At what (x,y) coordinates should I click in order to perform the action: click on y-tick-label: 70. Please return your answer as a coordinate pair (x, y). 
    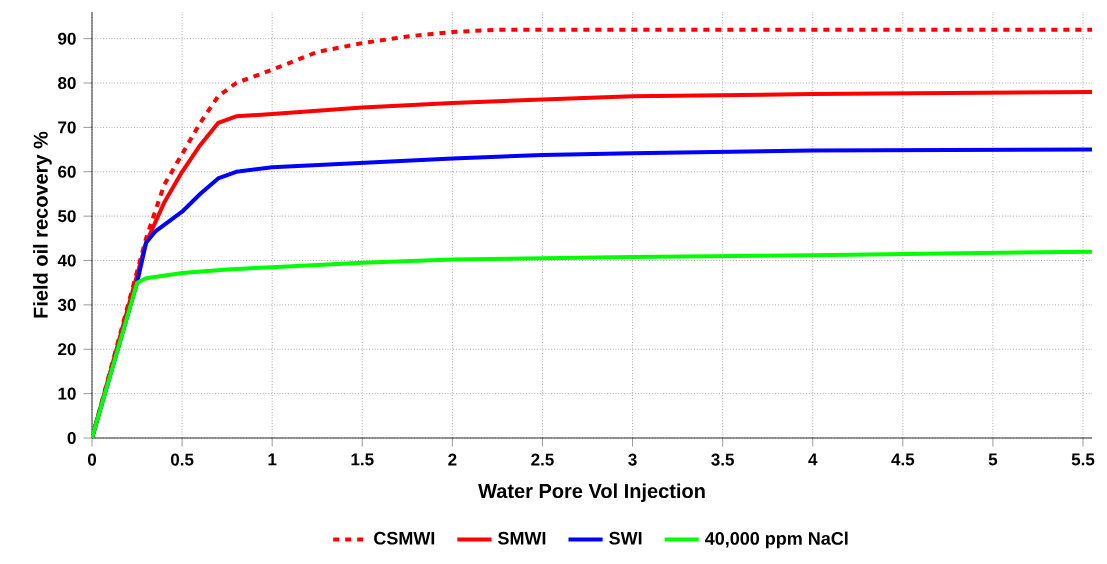
    Looking at the image, I should click on (67, 127).